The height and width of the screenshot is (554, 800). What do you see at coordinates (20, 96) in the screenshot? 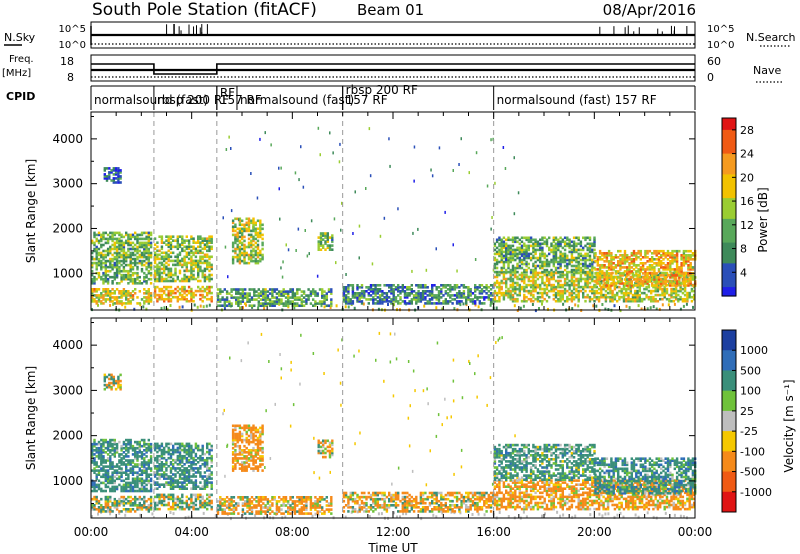
I see `cpid-label: CPID` at bounding box center [20, 96].